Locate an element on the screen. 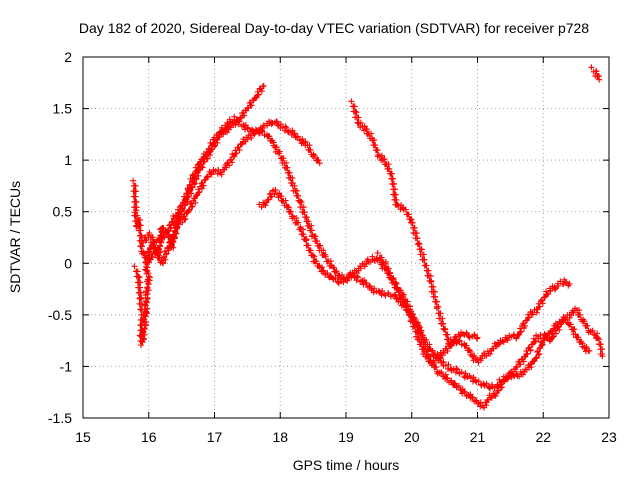 Image resolution: width=640 pixels, height=480 pixels. x-axis-label: GPS time / hours is located at coordinates (346, 465).